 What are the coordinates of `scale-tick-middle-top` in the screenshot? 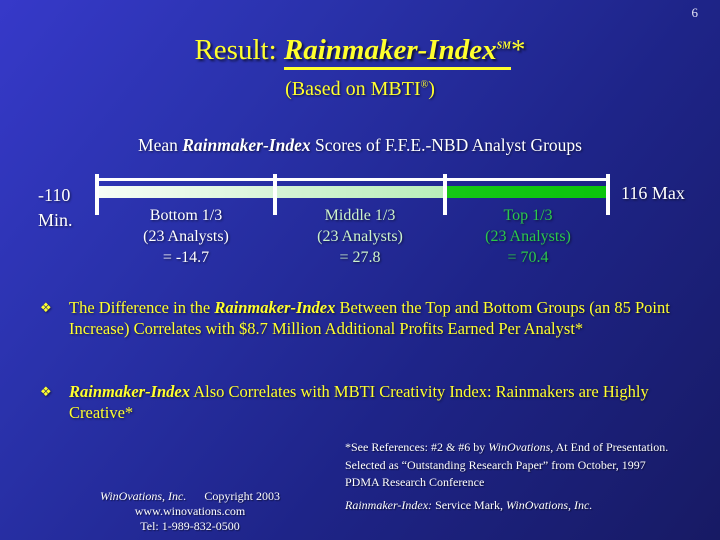 It's located at (445, 194).